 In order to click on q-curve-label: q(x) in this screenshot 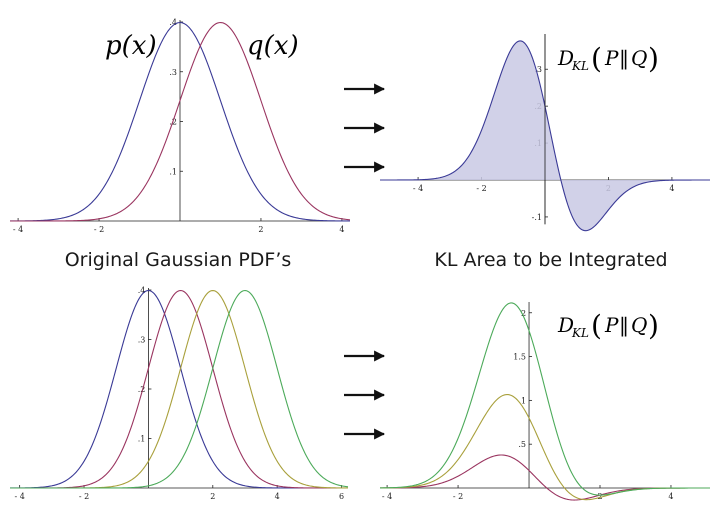, I will do `click(273, 46)`.